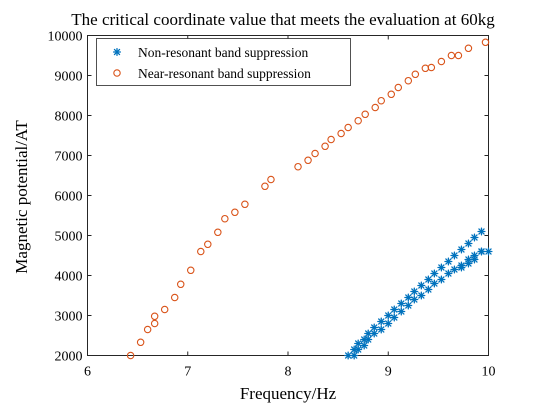 The width and height of the screenshot is (550, 417). Describe the element at coordinates (69, 357) in the screenshot. I see `y-tick-label: 2000` at that location.